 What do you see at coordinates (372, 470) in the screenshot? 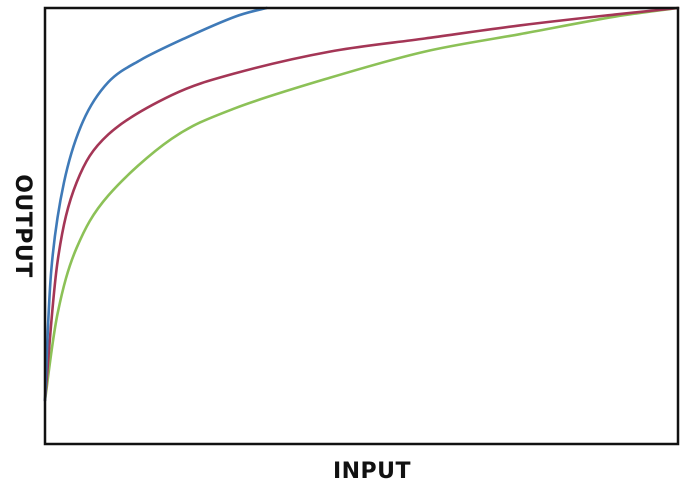
I see `x-axis-title: INPUT` at bounding box center [372, 470].